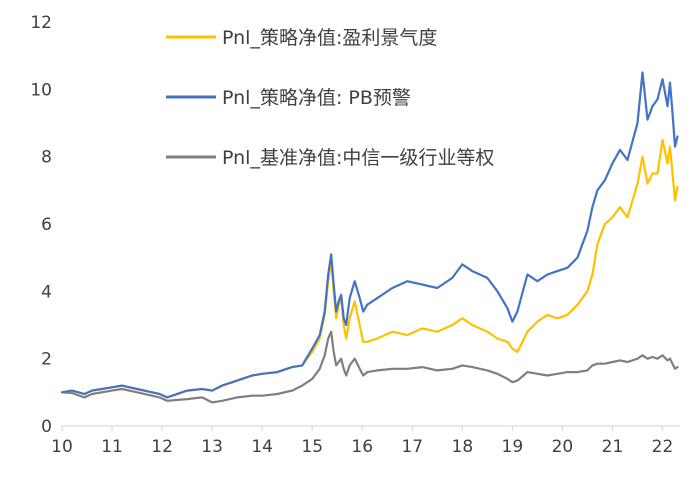 The width and height of the screenshot is (693, 479). What do you see at coordinates (46, 427) in the screenshot?
I see `y-tick-label: 0` at bounding box center [46, 427].